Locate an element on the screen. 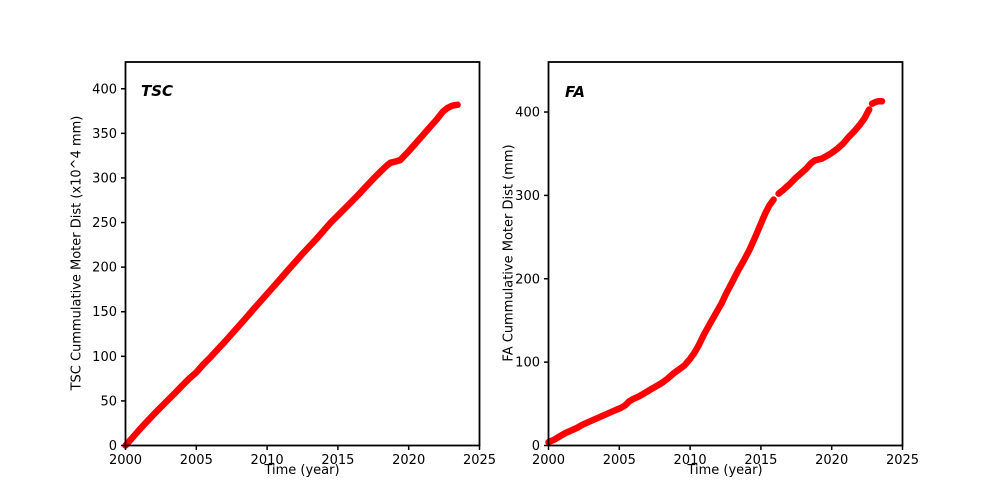  tsc-y-axis-label: TSC Cummulative Moter Dist (x10^4 mm) is located at coordinates (77, 253).